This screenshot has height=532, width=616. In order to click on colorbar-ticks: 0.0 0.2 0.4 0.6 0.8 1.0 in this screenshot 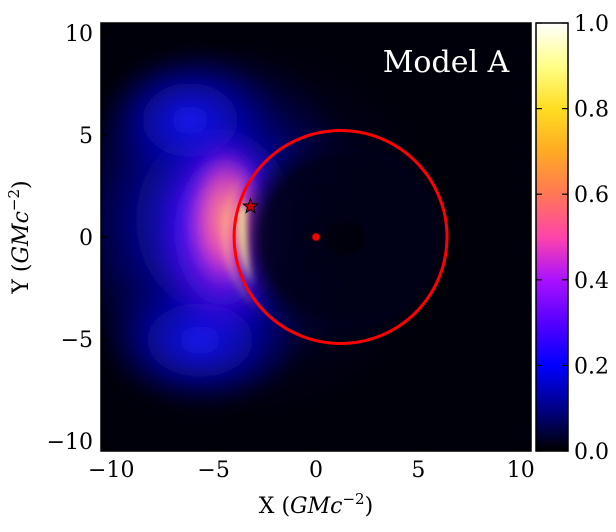, I will do `click(572, 238)`.